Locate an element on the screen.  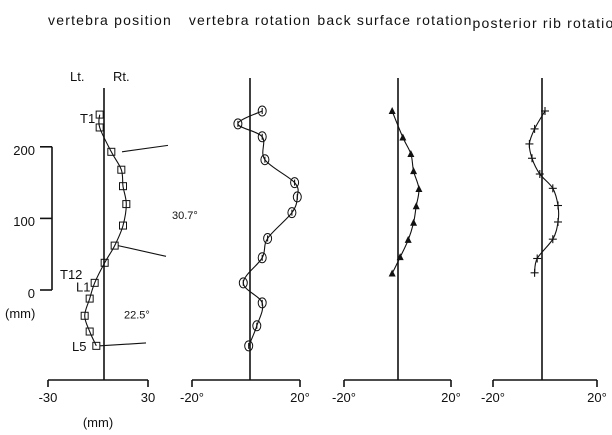
level-label: L5 is located at coordinates (79, 346).